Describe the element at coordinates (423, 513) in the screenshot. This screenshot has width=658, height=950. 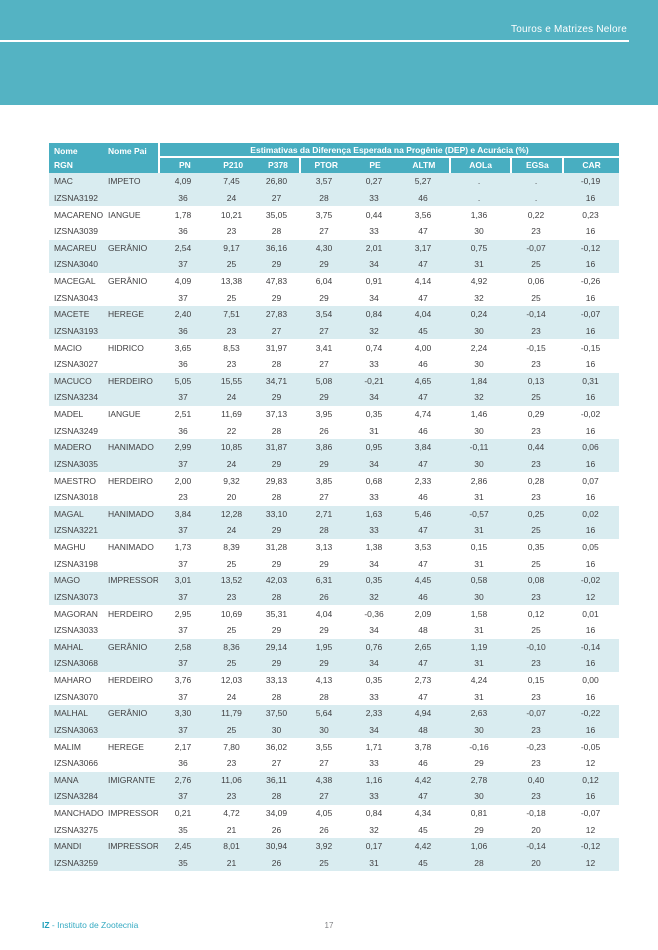
I see `dep-value: 5,46` at that location.